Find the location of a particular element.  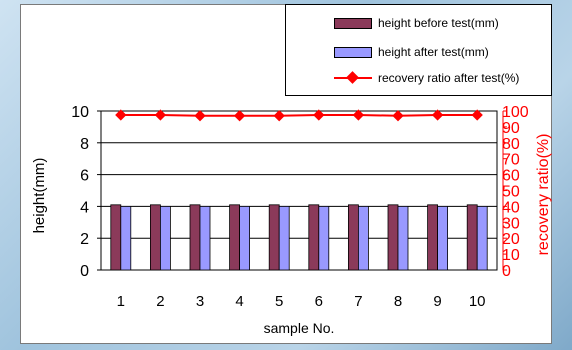

y2-tick-label: 0 is located at coordinates (506, 271).